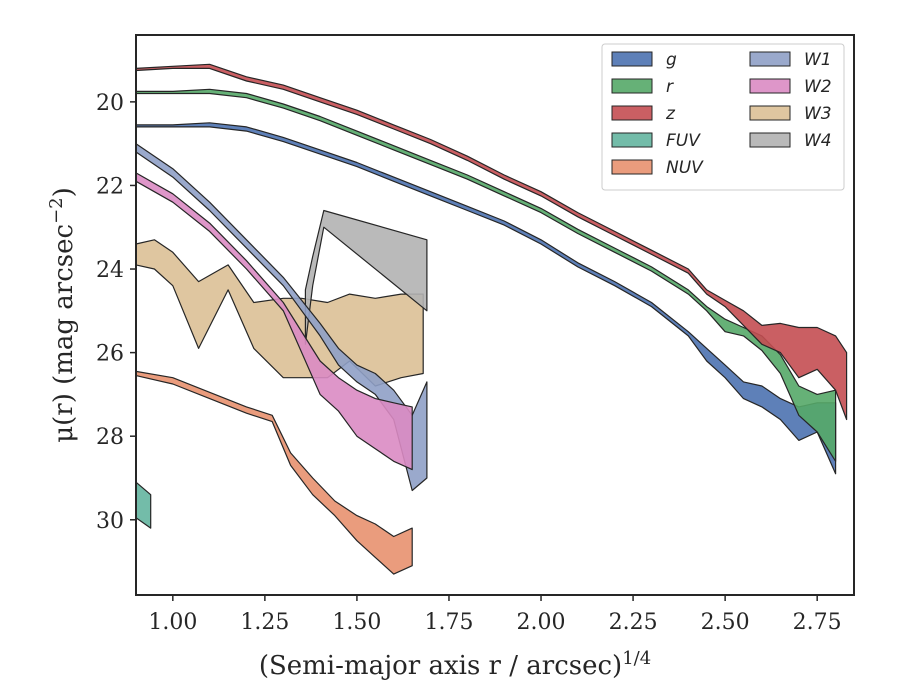 The height and width of the screenshot is (700, 900). Describe the element at coordinates (110, 186) in the screenshot. I see `y-tick-label: 22` at that location.